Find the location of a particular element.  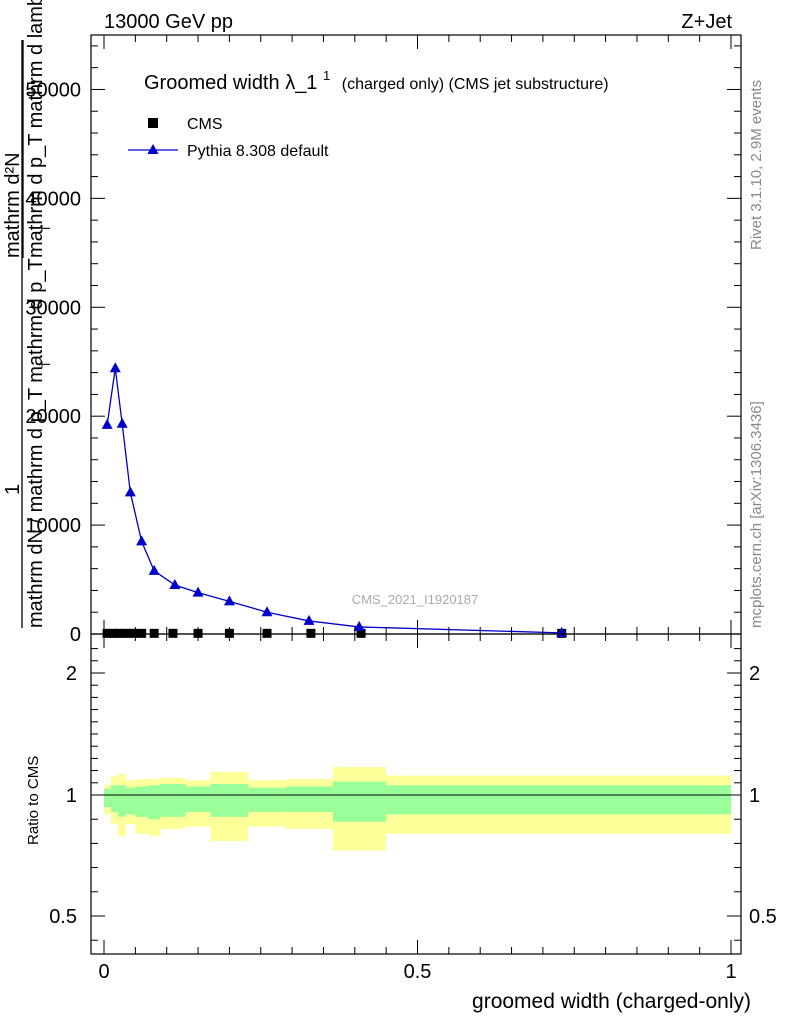

y-label-denominator: mathrm dN / mathrm d p_T mathrm d p_T is located at coordinates (36, 443).